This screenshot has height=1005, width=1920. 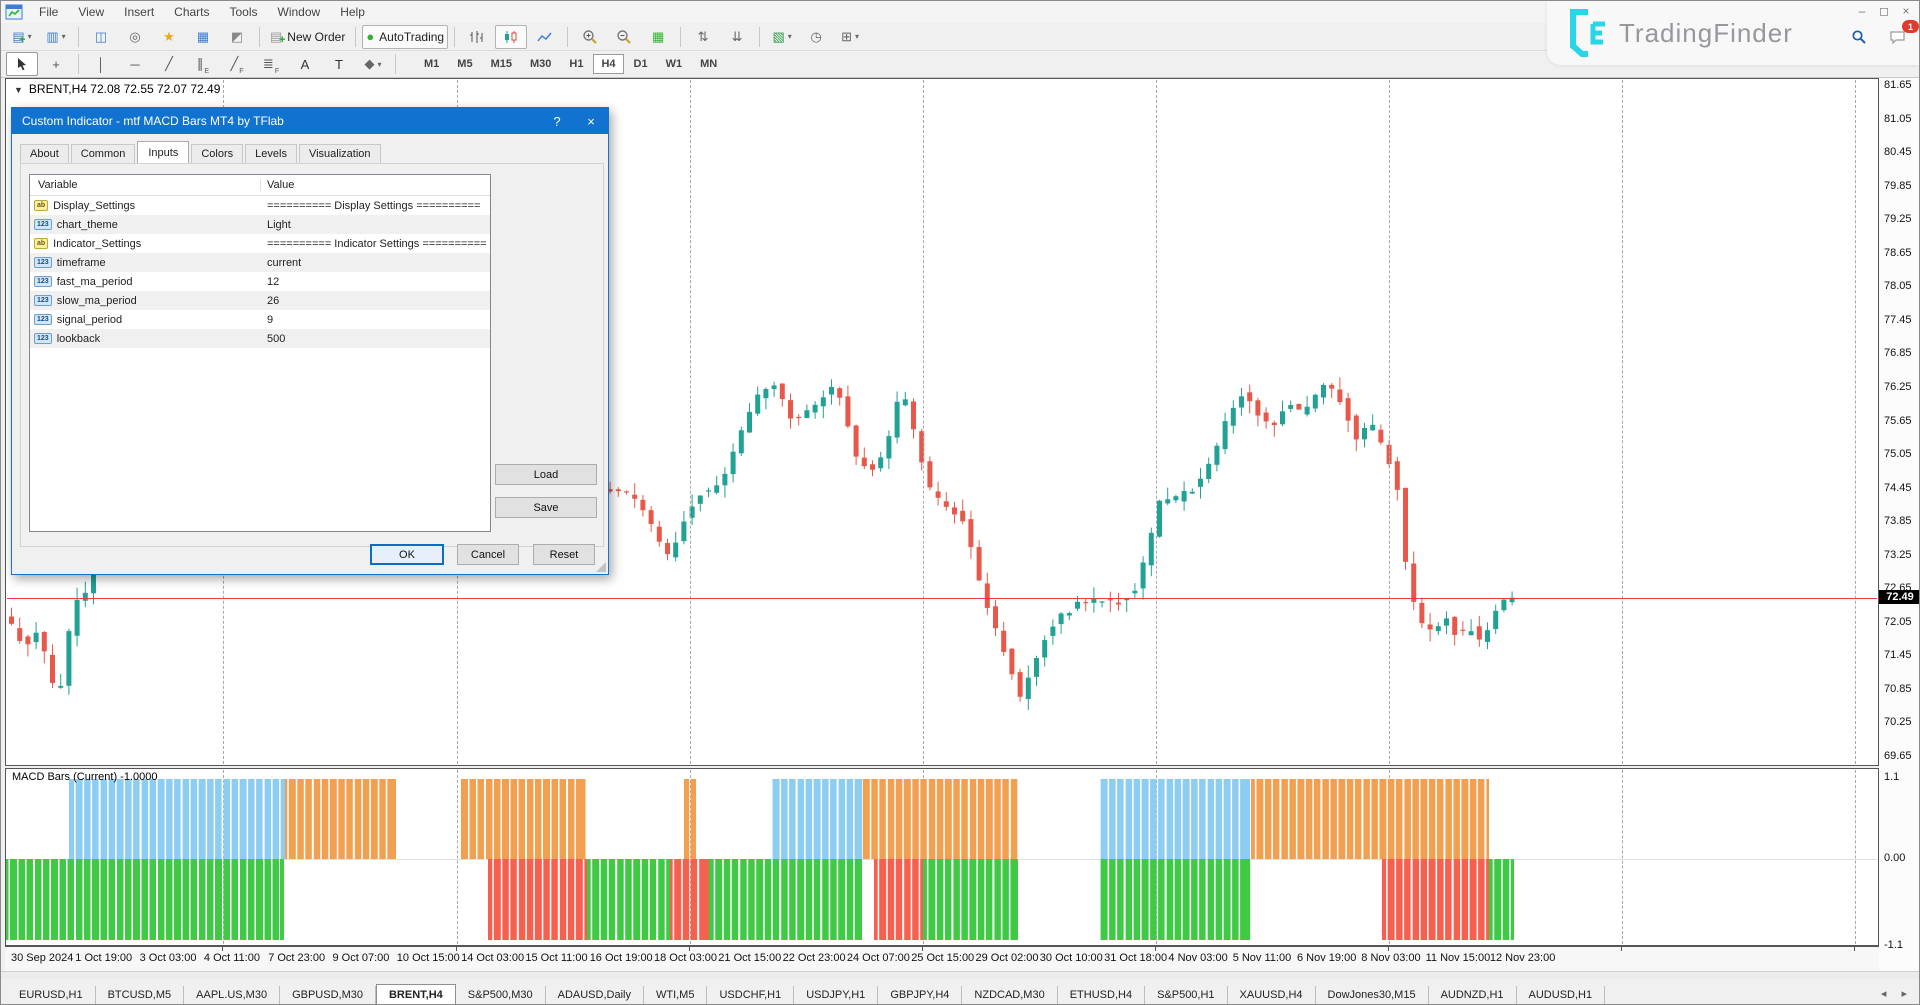 I want to click on table-header: Variable Value, so click(x=260, y=185).